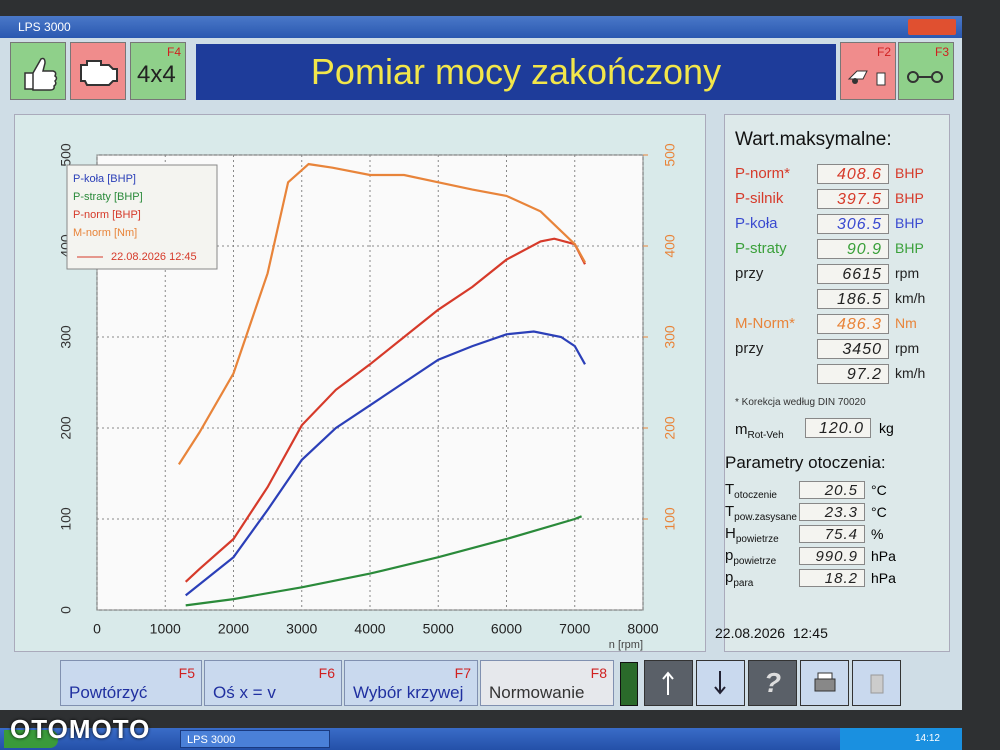 The width and height of the screenshot is (1000, 750). Describe the element at coordinates (925, 77) in the screenshot. I see `roller-icon` at that location.